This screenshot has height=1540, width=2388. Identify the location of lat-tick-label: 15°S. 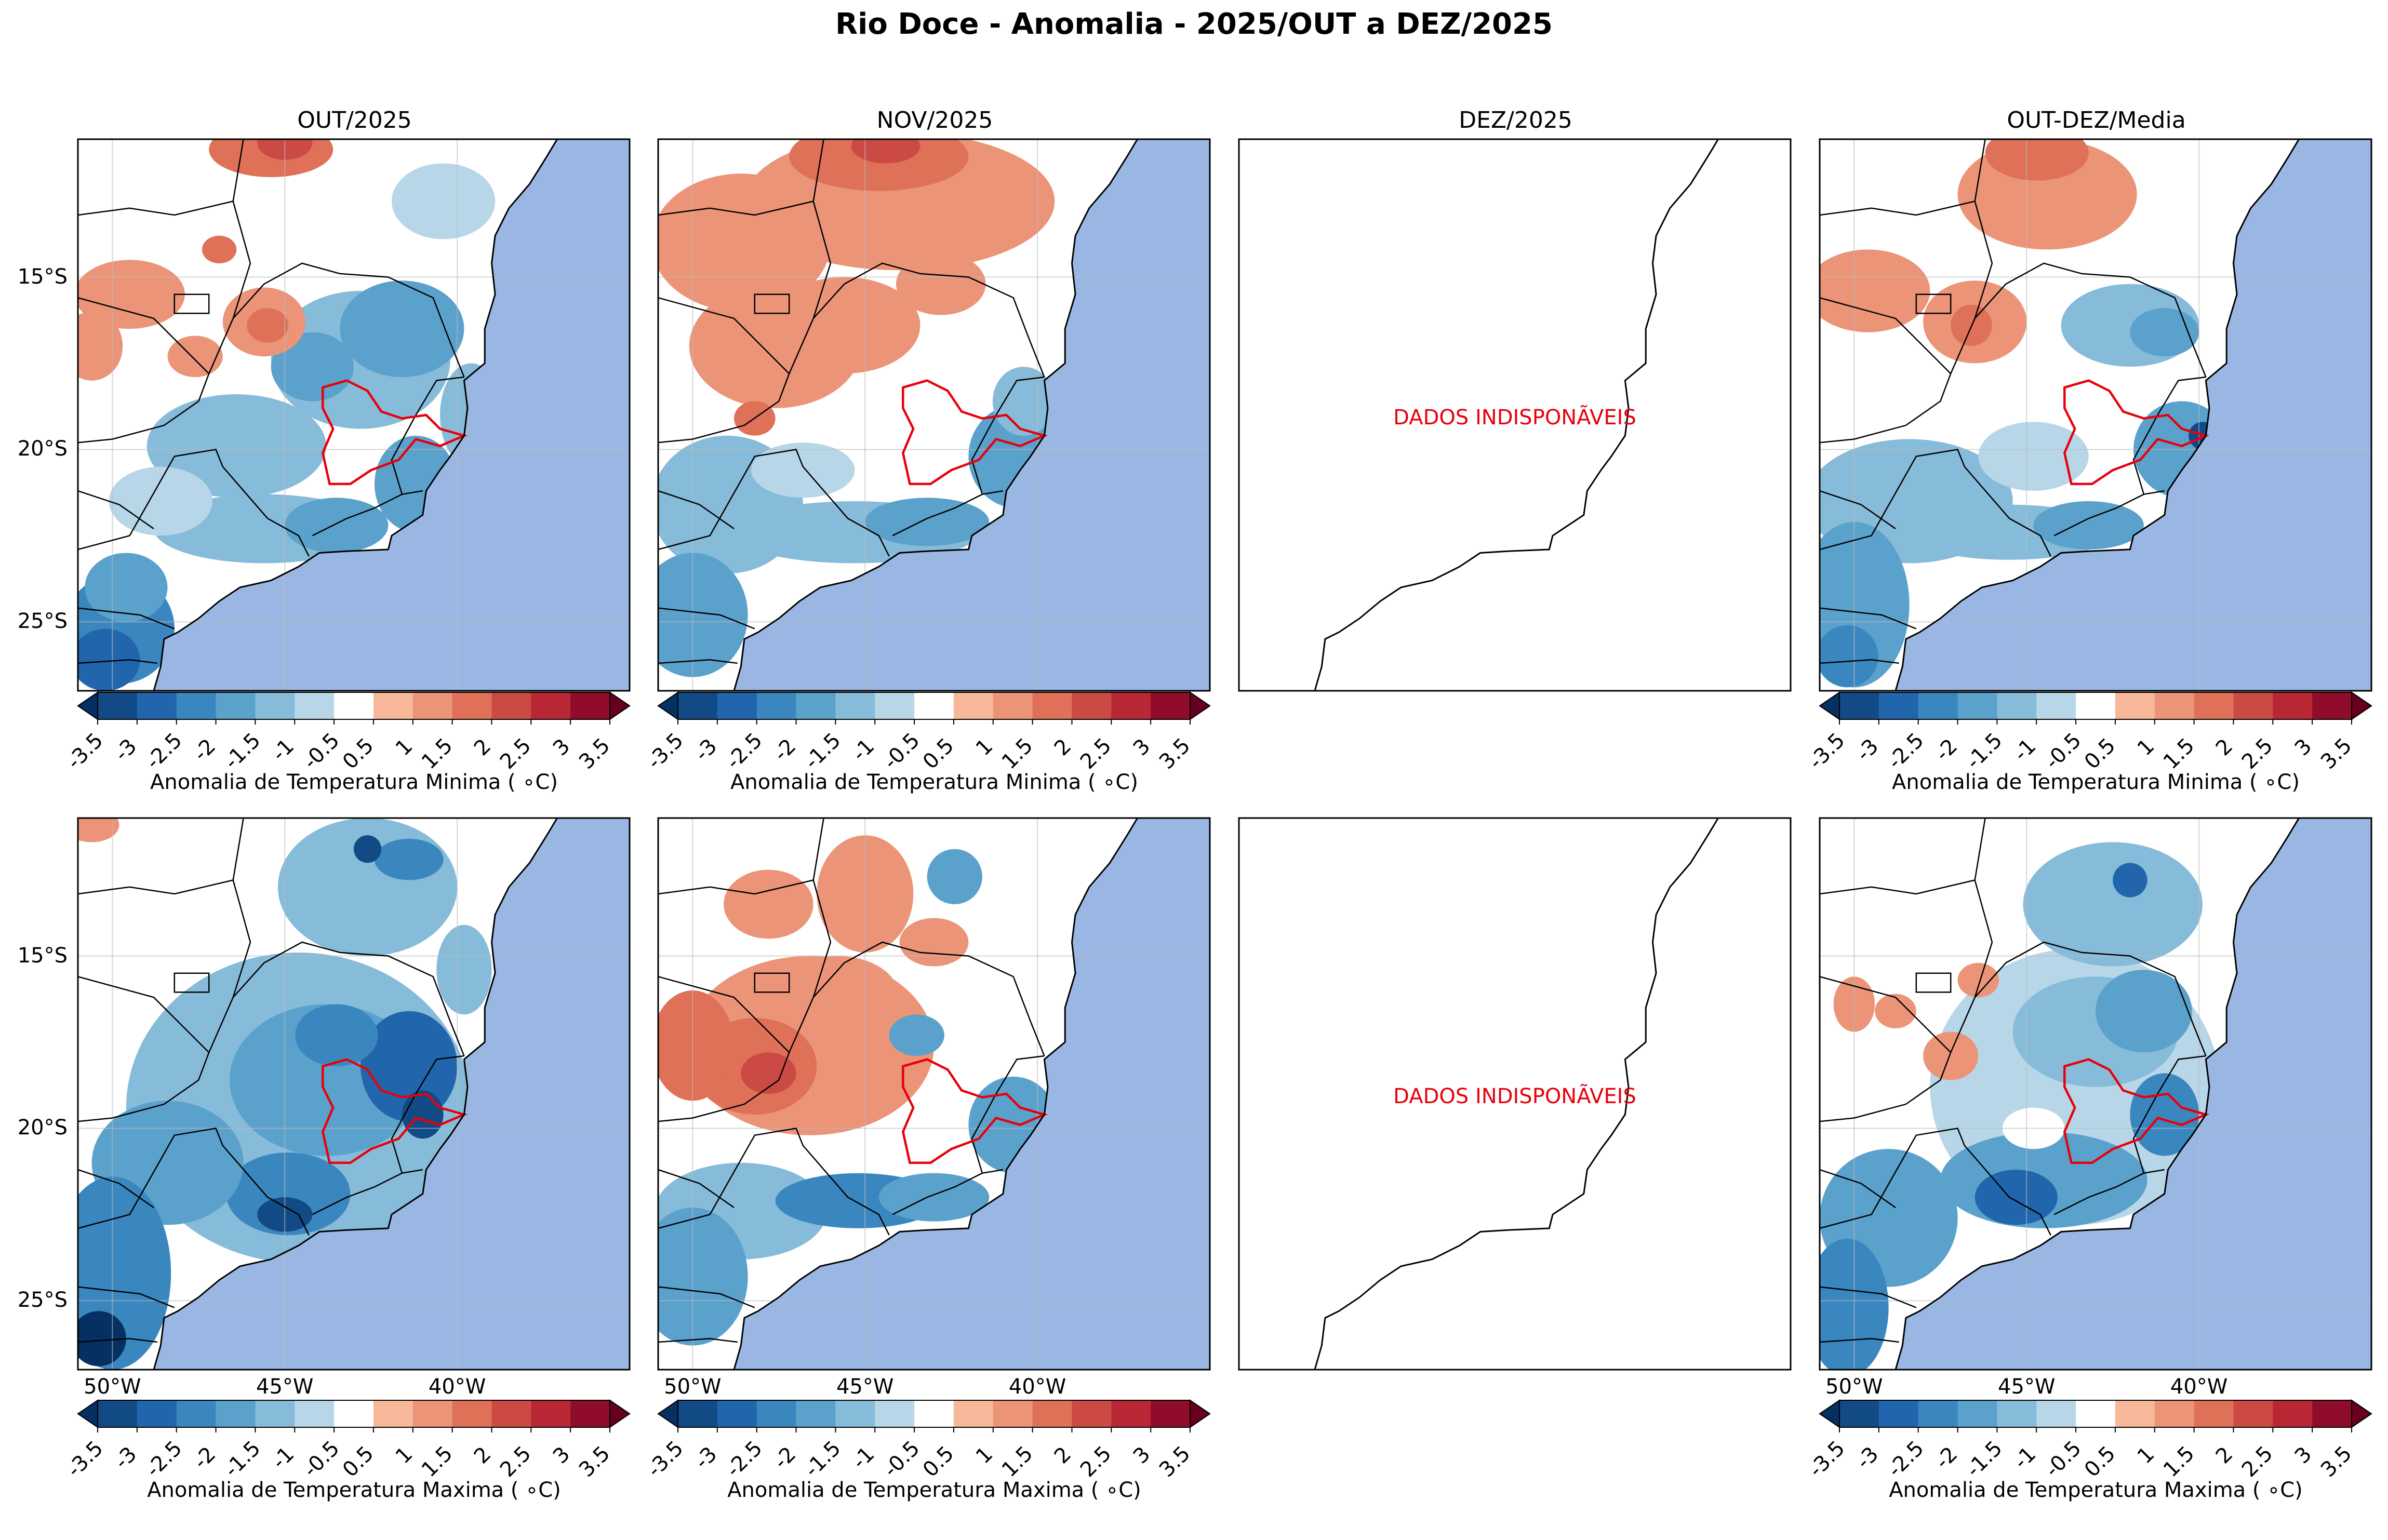
(43, 276).